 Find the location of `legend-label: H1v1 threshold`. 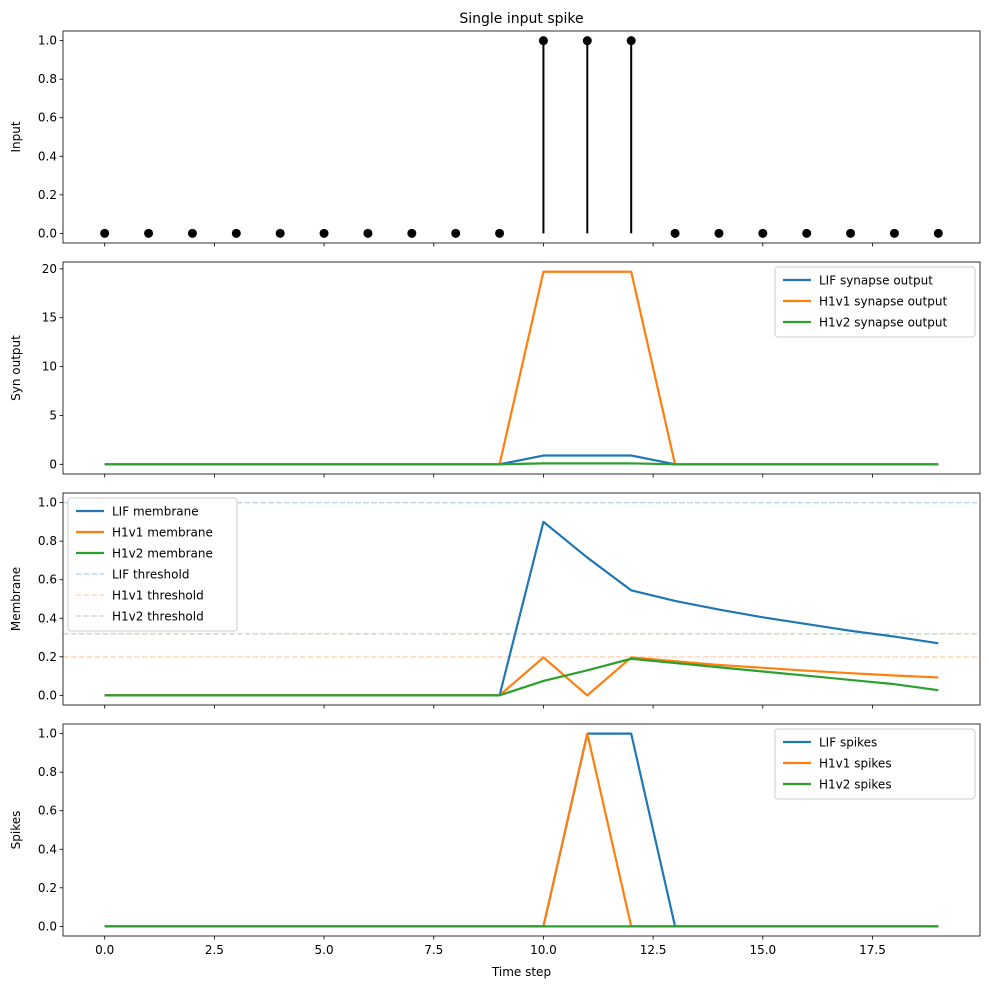

legend-label: H1v1 threshold is located at coordinates (158, 596).